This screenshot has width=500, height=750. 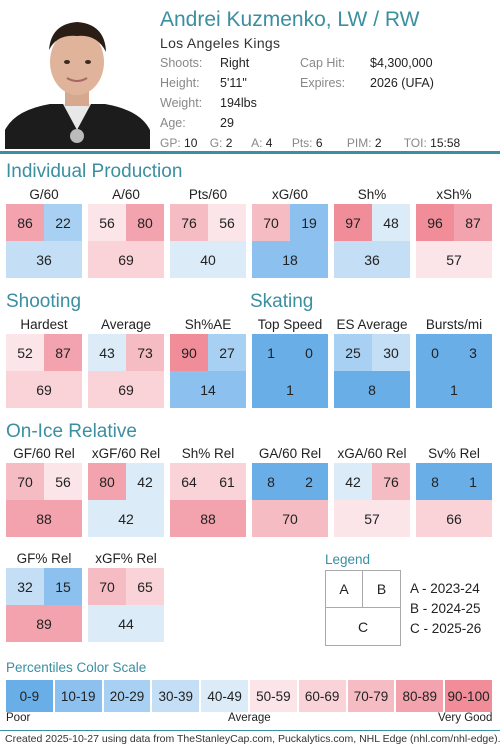 I want to click on stat-card: 90 27 14, so click(x=208, y=371).